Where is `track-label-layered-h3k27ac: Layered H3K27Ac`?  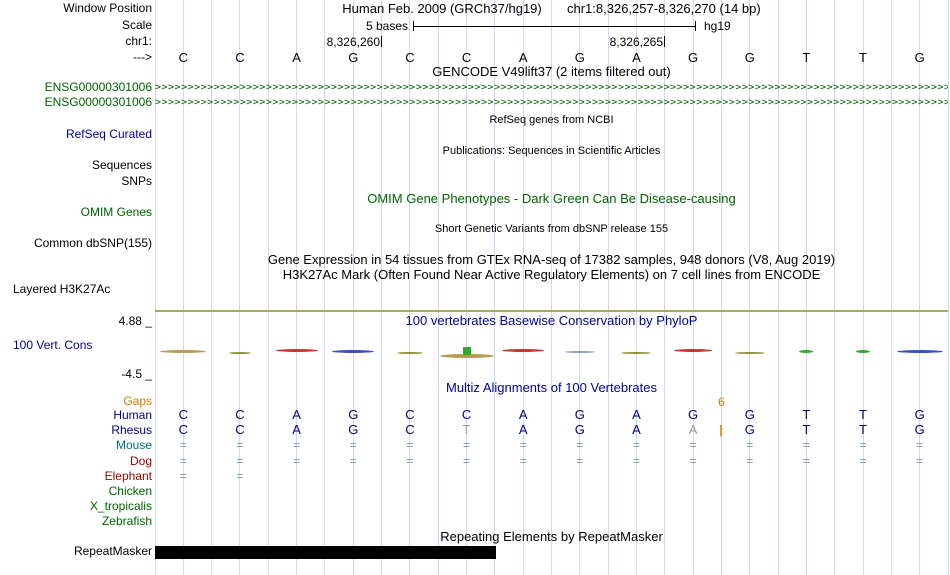
track-label-layered-h3k27ac: Layered H3K27Ac is located at coordinates (62, 289).